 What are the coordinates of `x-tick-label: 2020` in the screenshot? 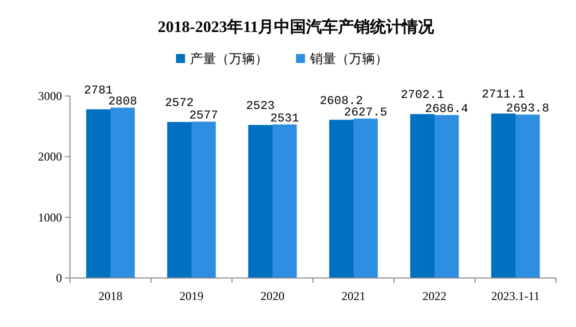 It's located at (272, 296).